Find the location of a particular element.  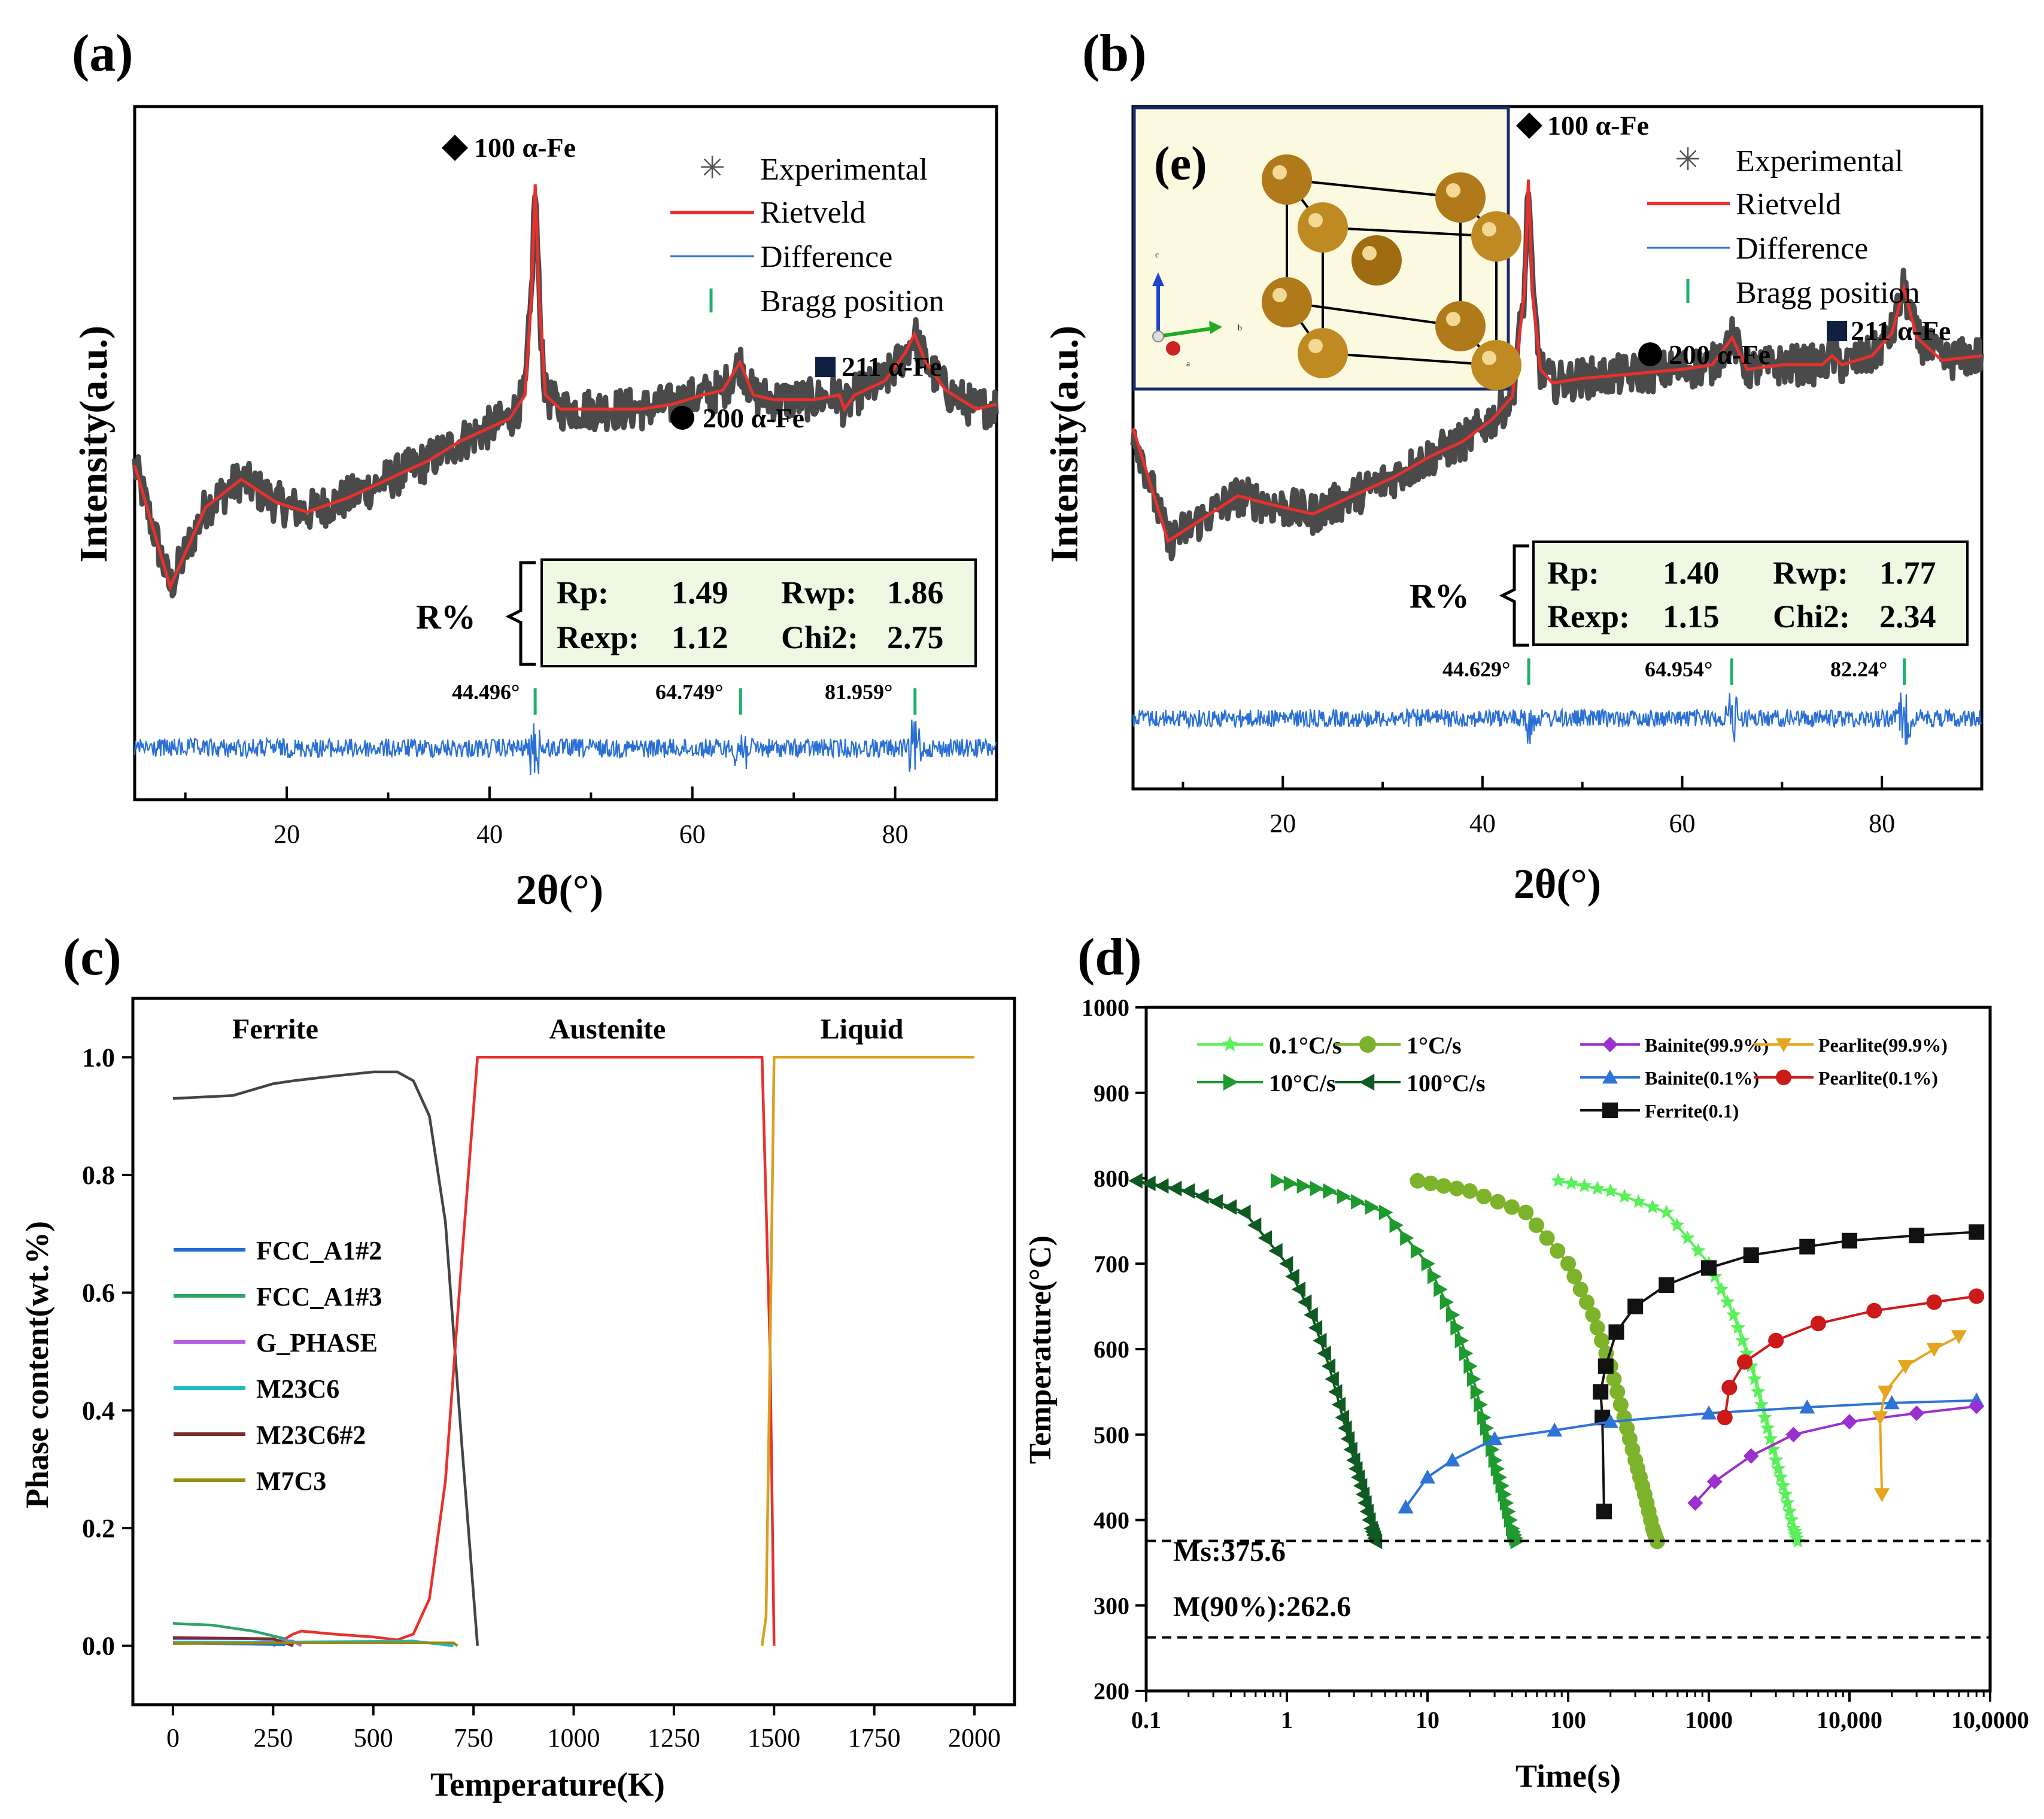

panel-b-r-title: R% is located at coordinates (1439, 595).